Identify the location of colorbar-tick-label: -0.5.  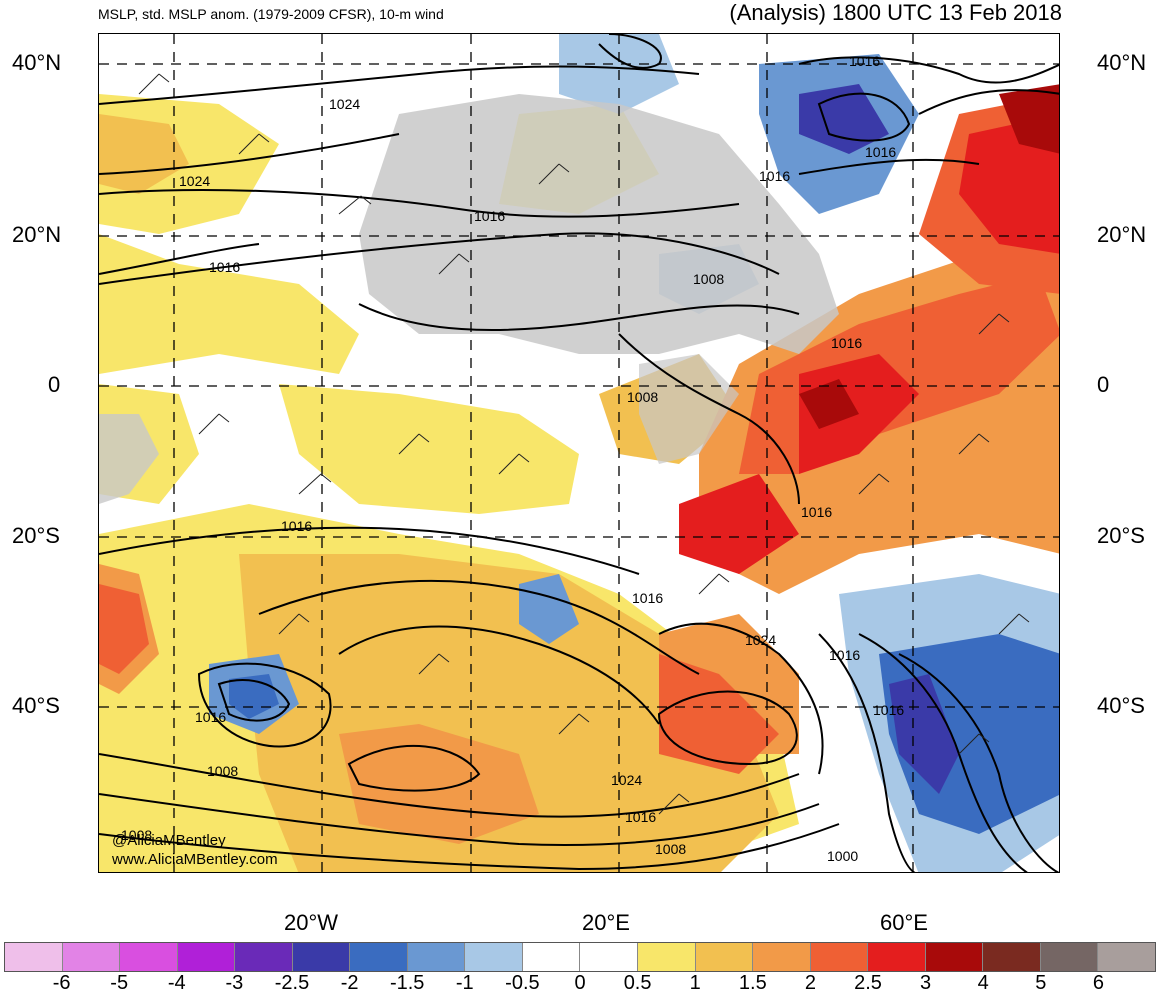
(522, 983).